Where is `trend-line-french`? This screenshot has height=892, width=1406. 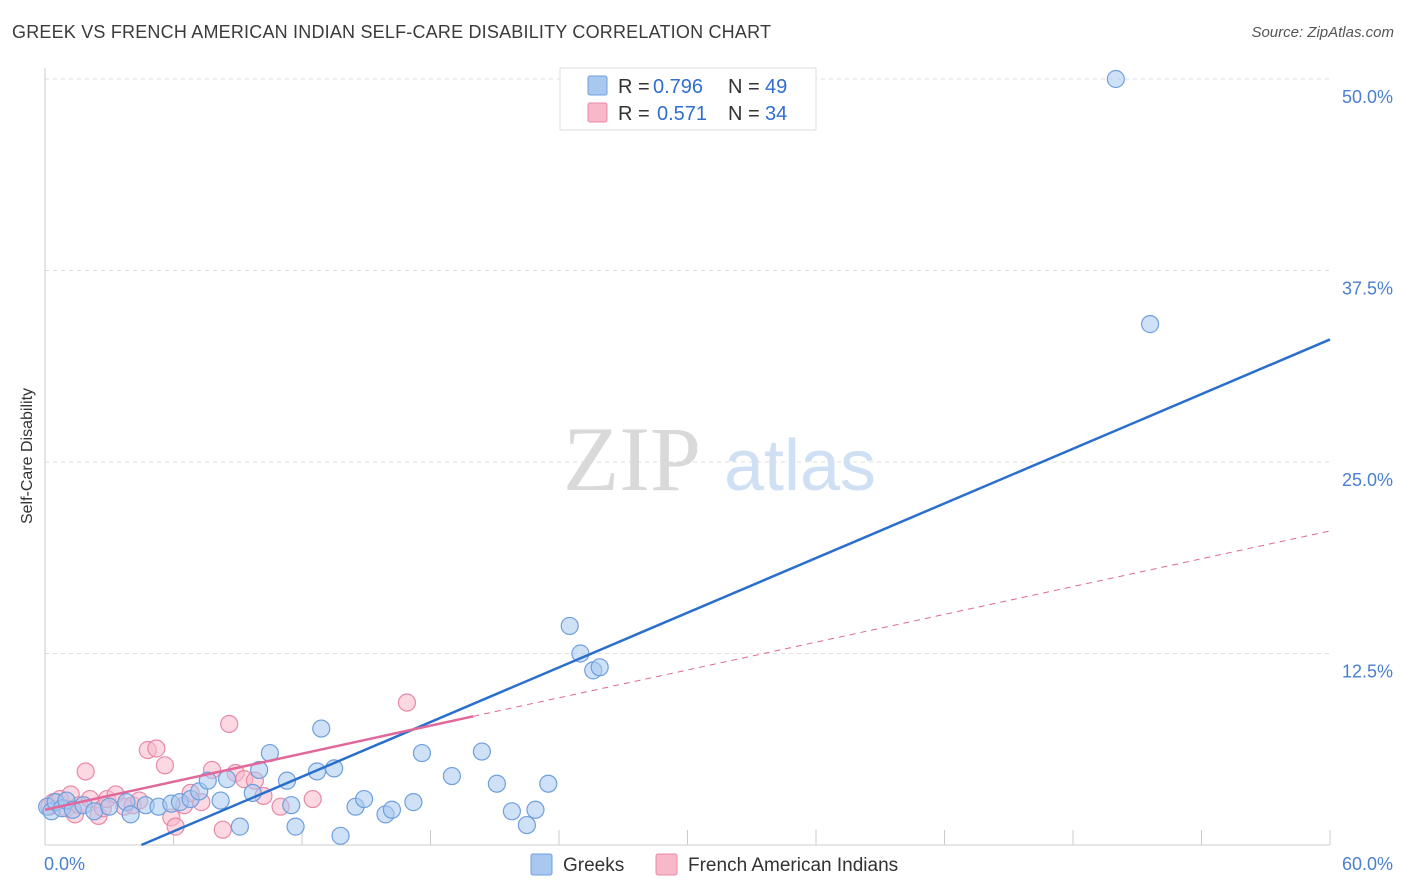
trend-line-french is located at coordinates (259, 763).